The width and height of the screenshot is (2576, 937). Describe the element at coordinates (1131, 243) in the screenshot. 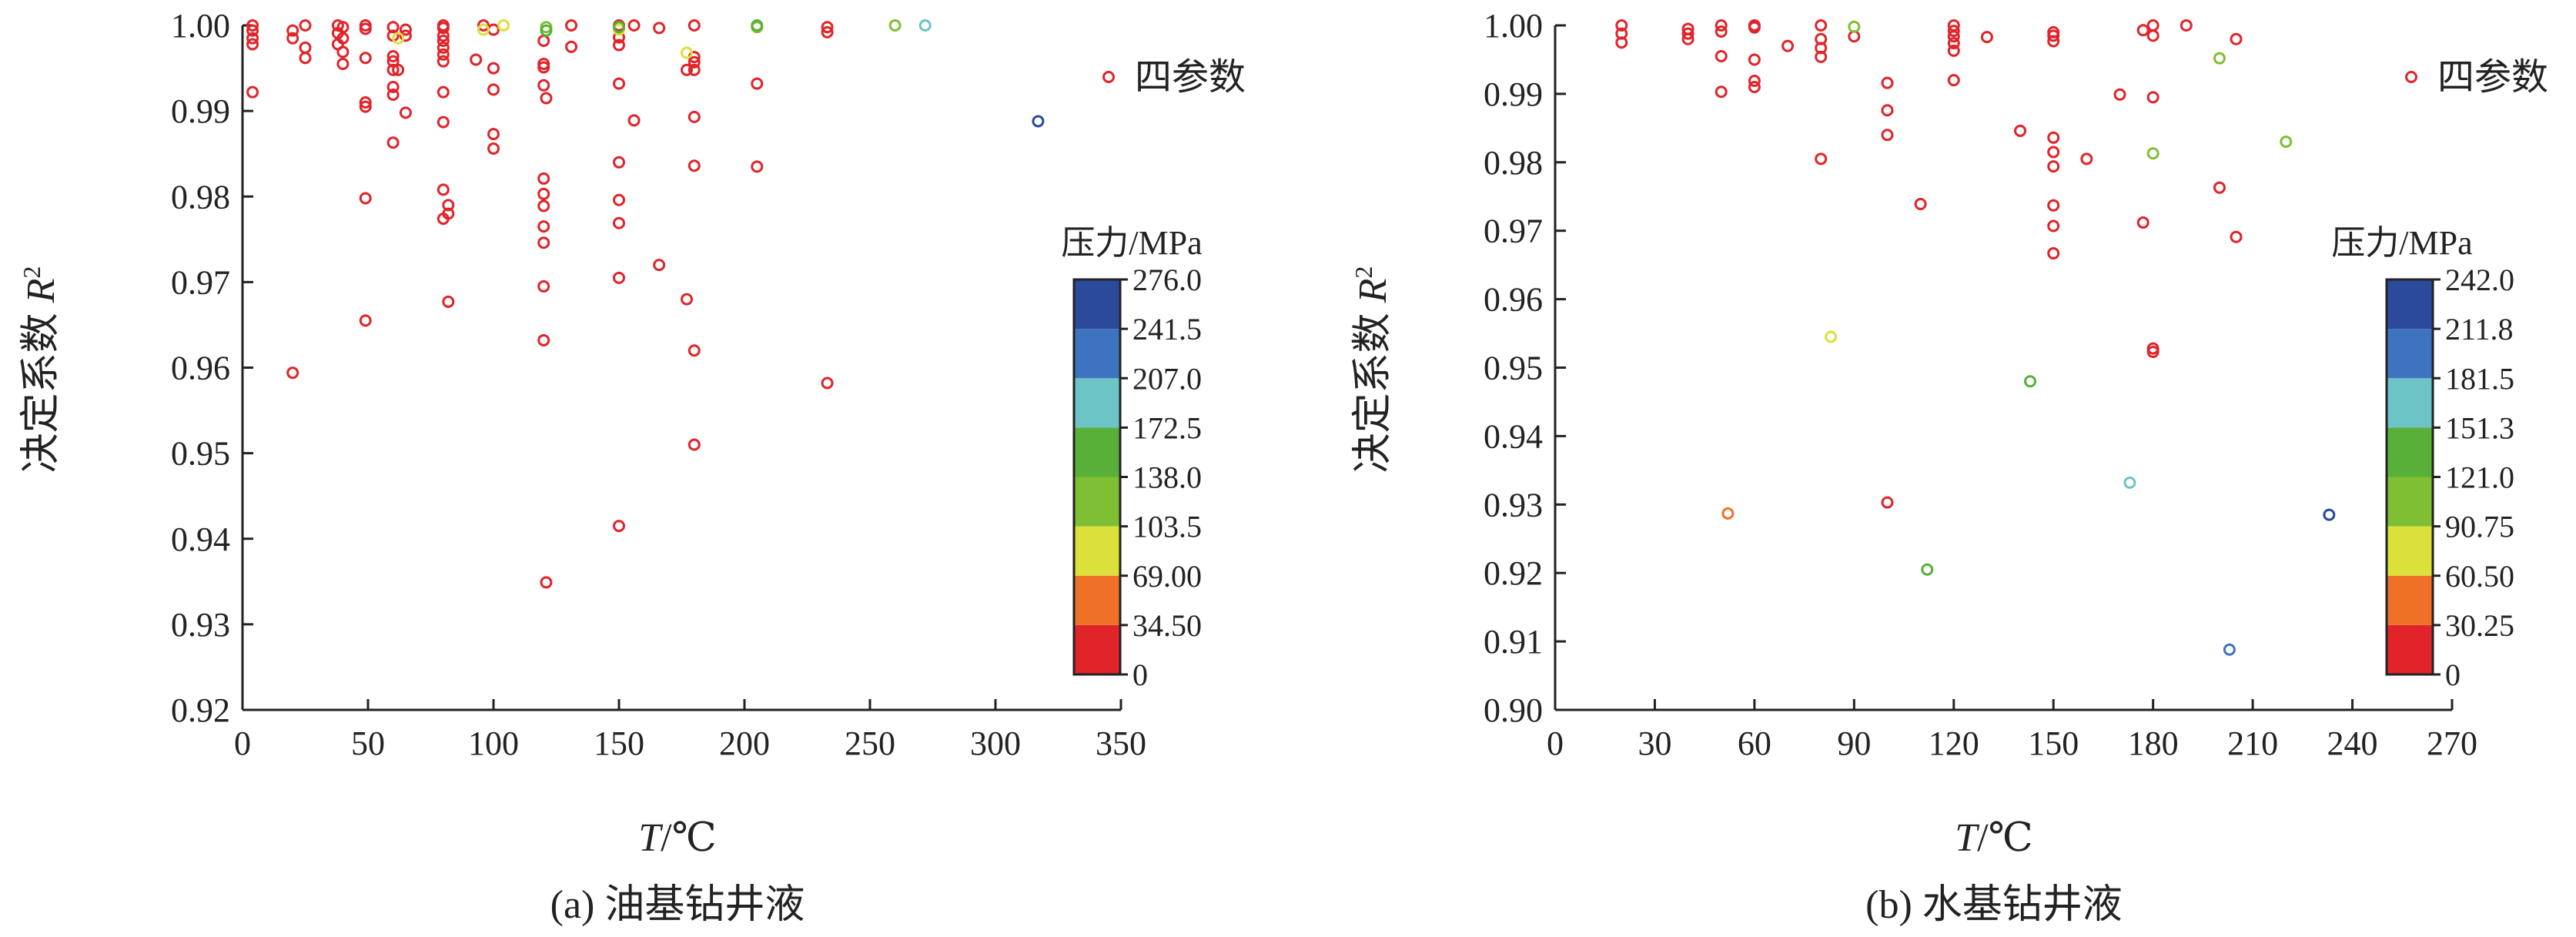

I see `colorbar-title: 压力/MPa` at that location.